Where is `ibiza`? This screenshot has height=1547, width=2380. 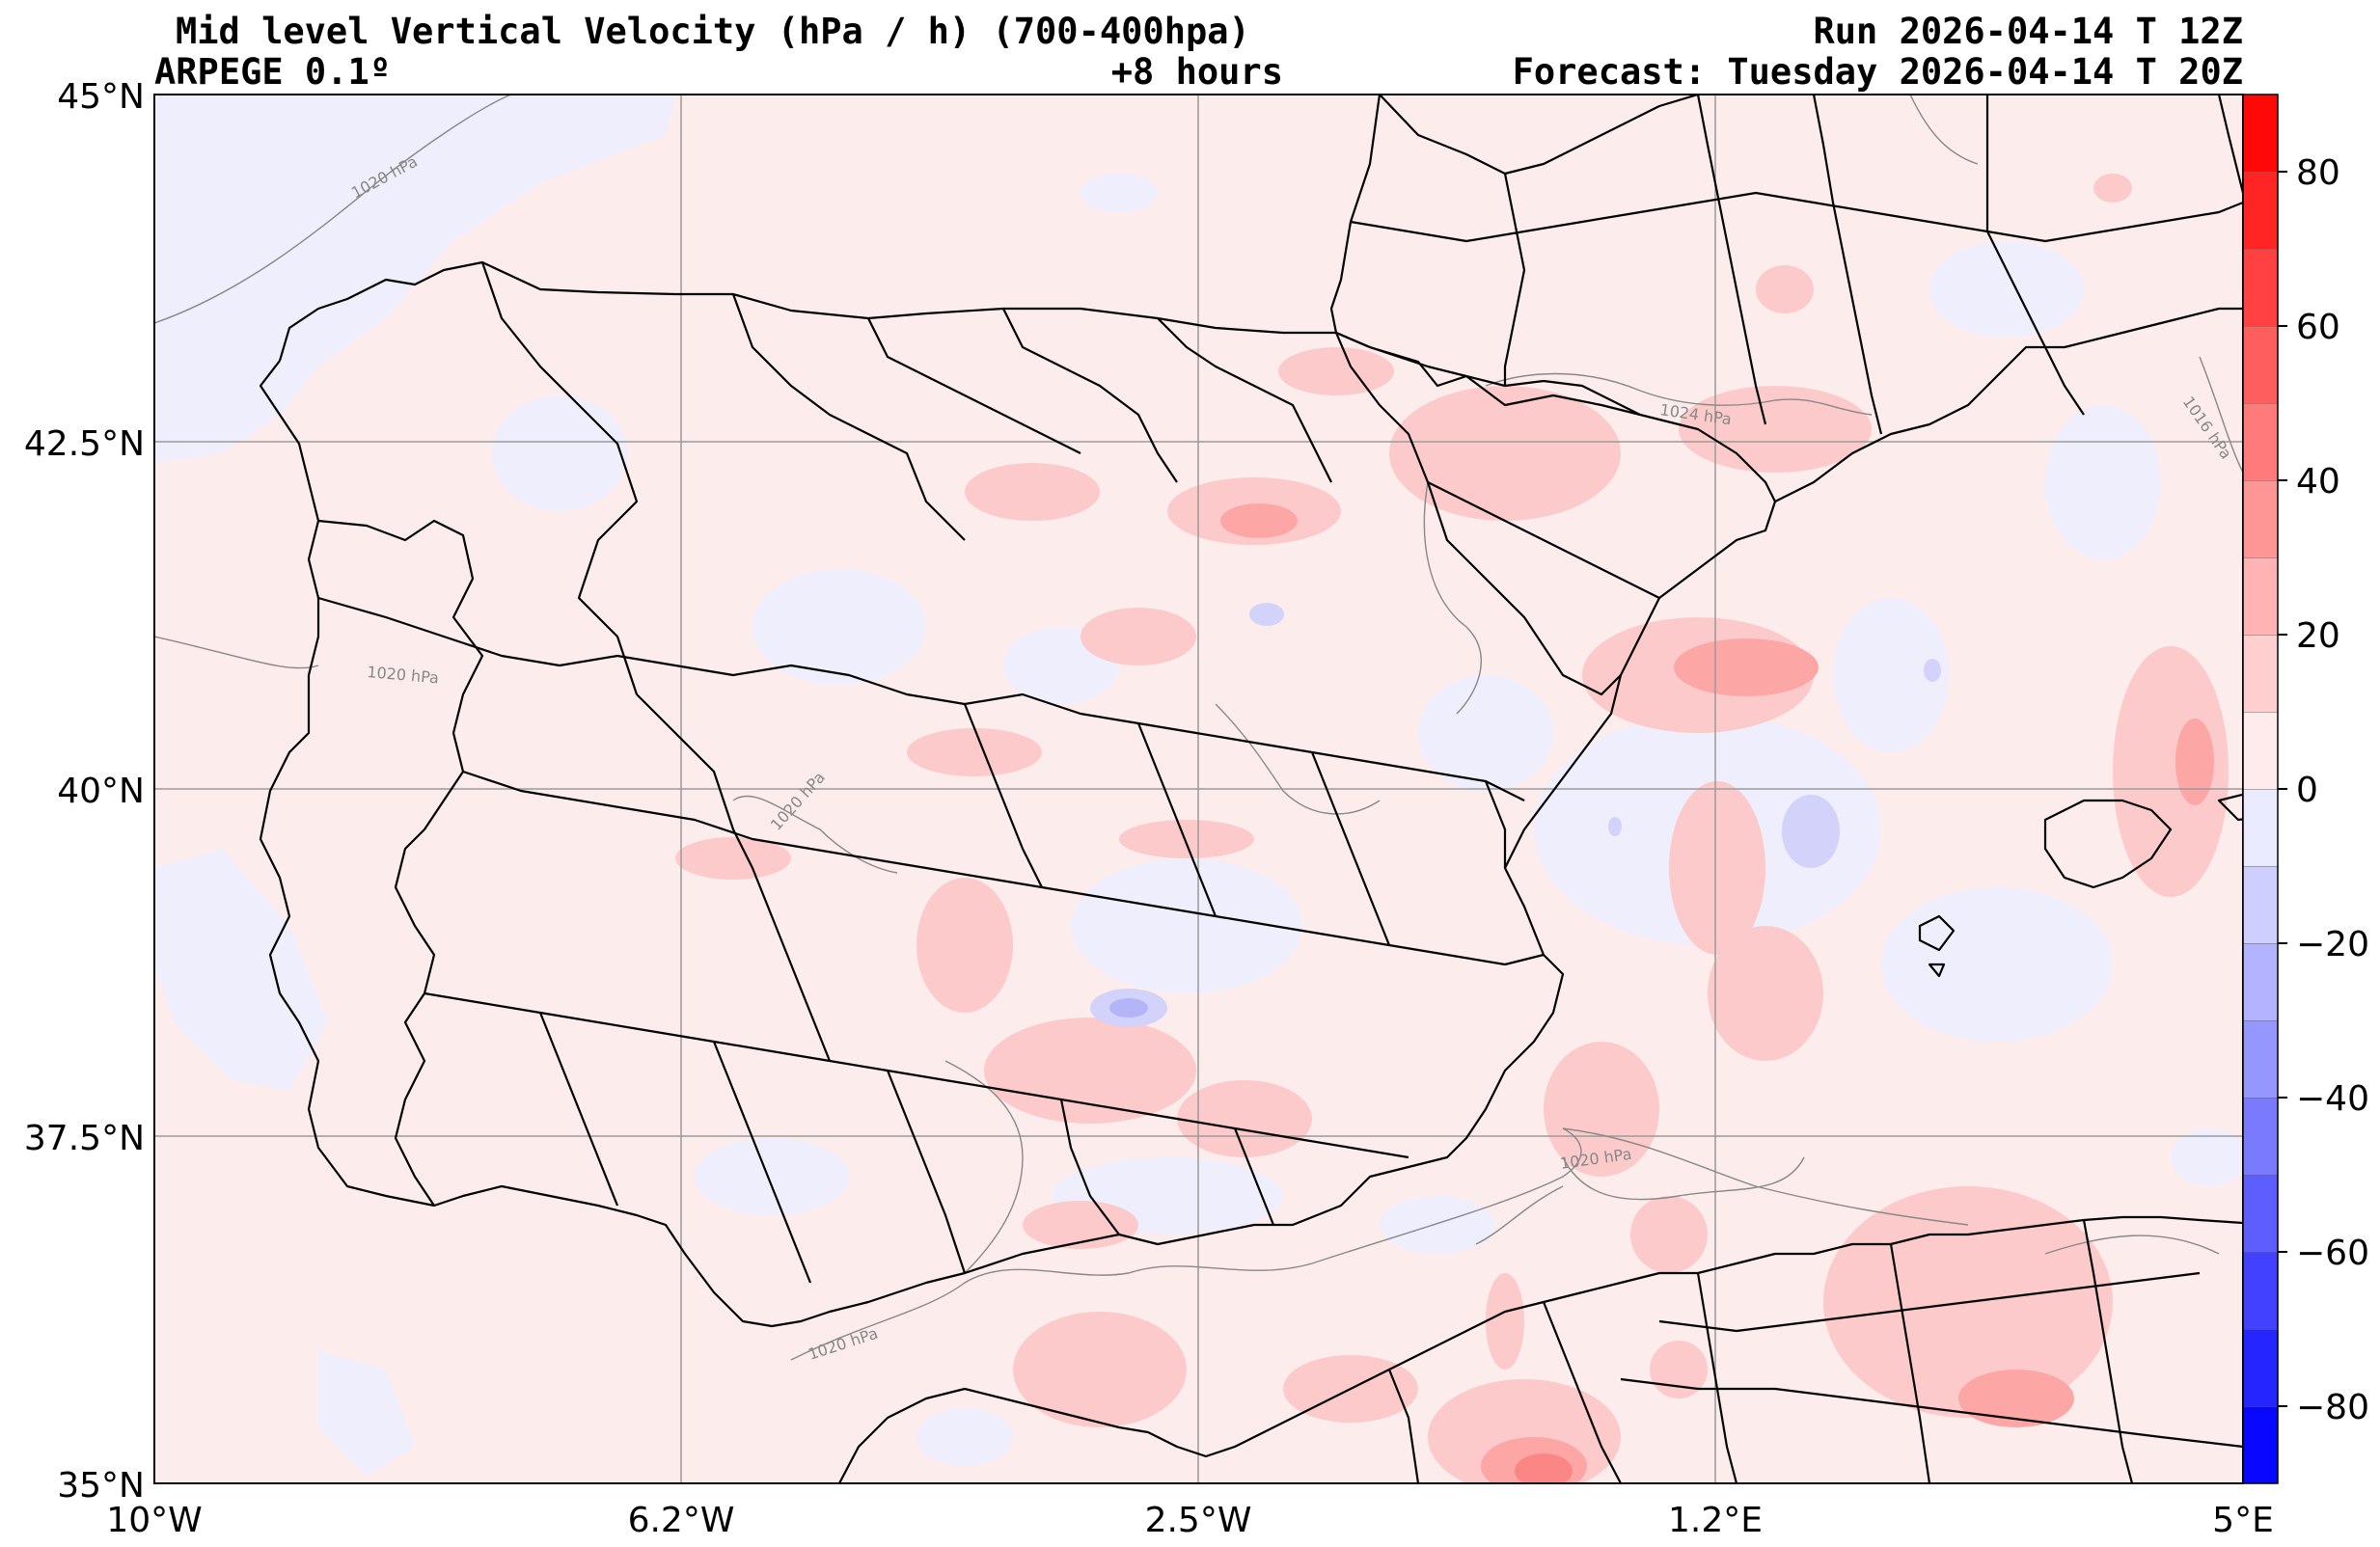 ibiza is located at coordinates (1937, 933).